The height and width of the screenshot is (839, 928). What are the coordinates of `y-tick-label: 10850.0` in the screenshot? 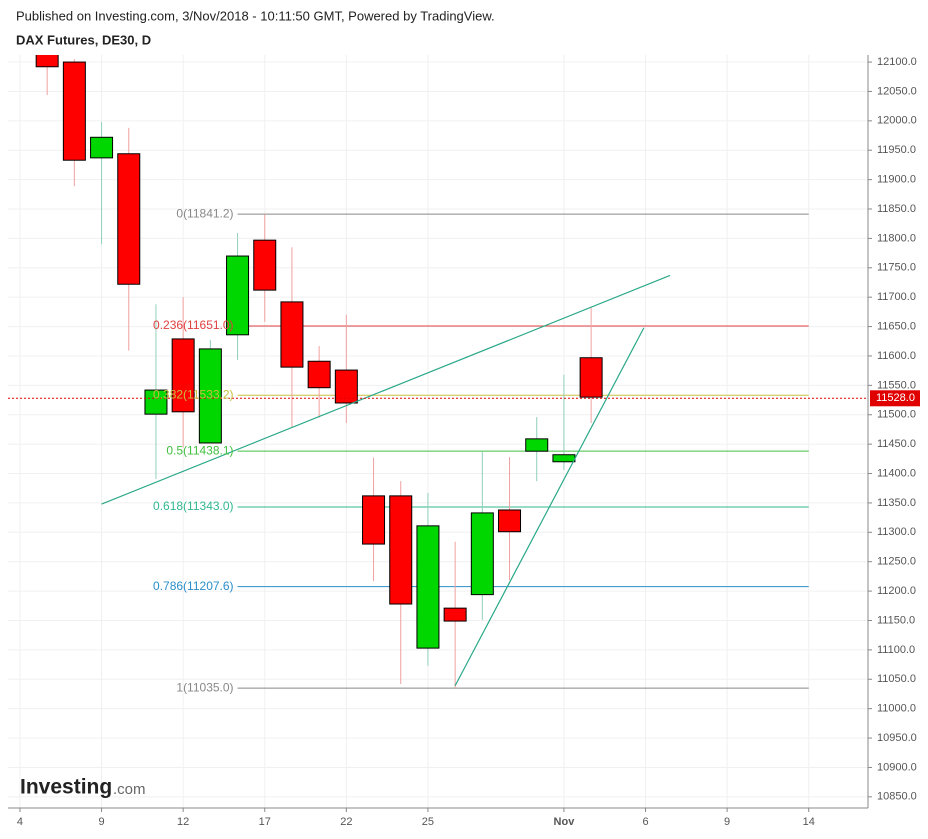 It's located at (897, 797).